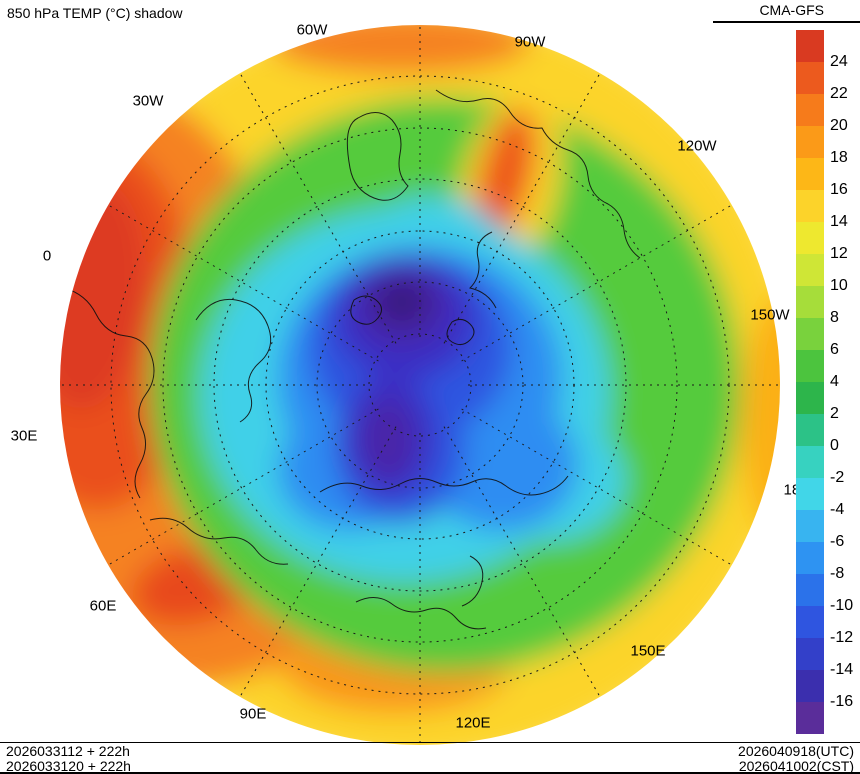 This screenshot has height=774, width=860. What do you see at coordinates (839, 93) in the screenshot?
I see `colorbar-tick-label: 22` at bounding box center [839, 93].